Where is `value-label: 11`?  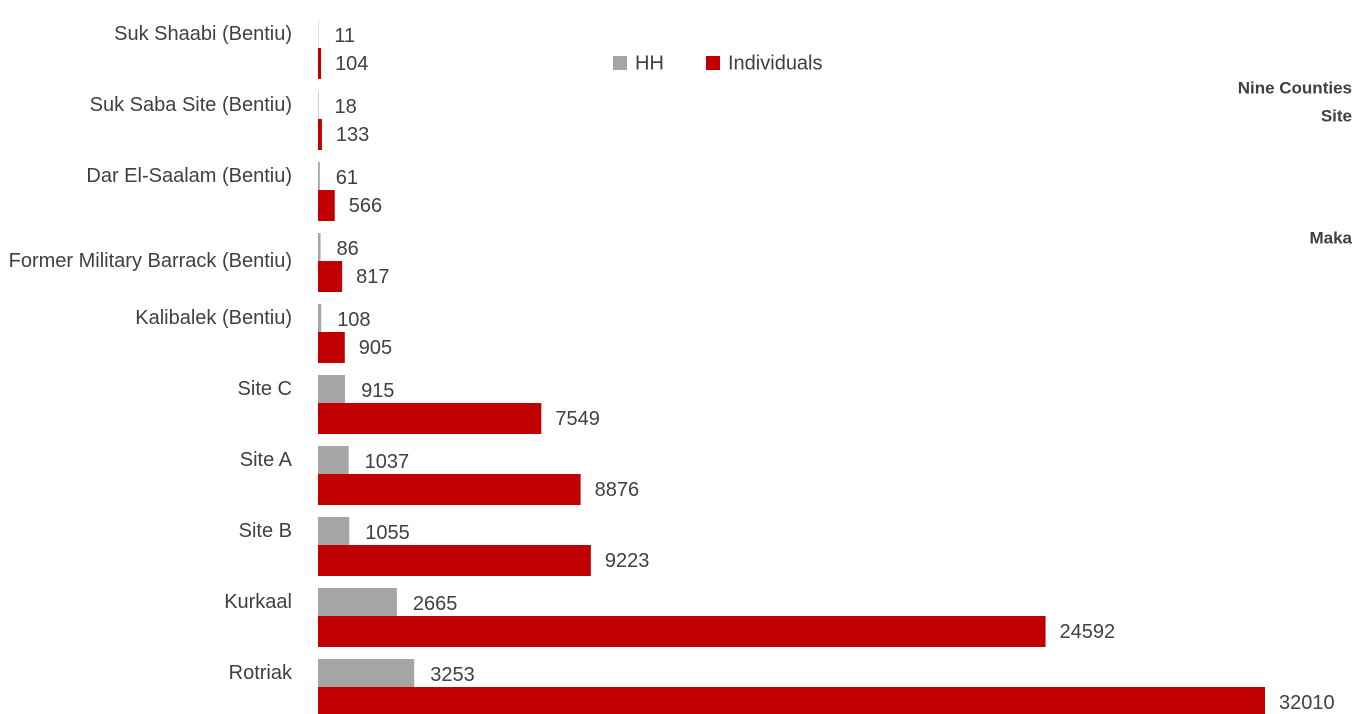
value-label: 11 is located at coordinates (344, 36).